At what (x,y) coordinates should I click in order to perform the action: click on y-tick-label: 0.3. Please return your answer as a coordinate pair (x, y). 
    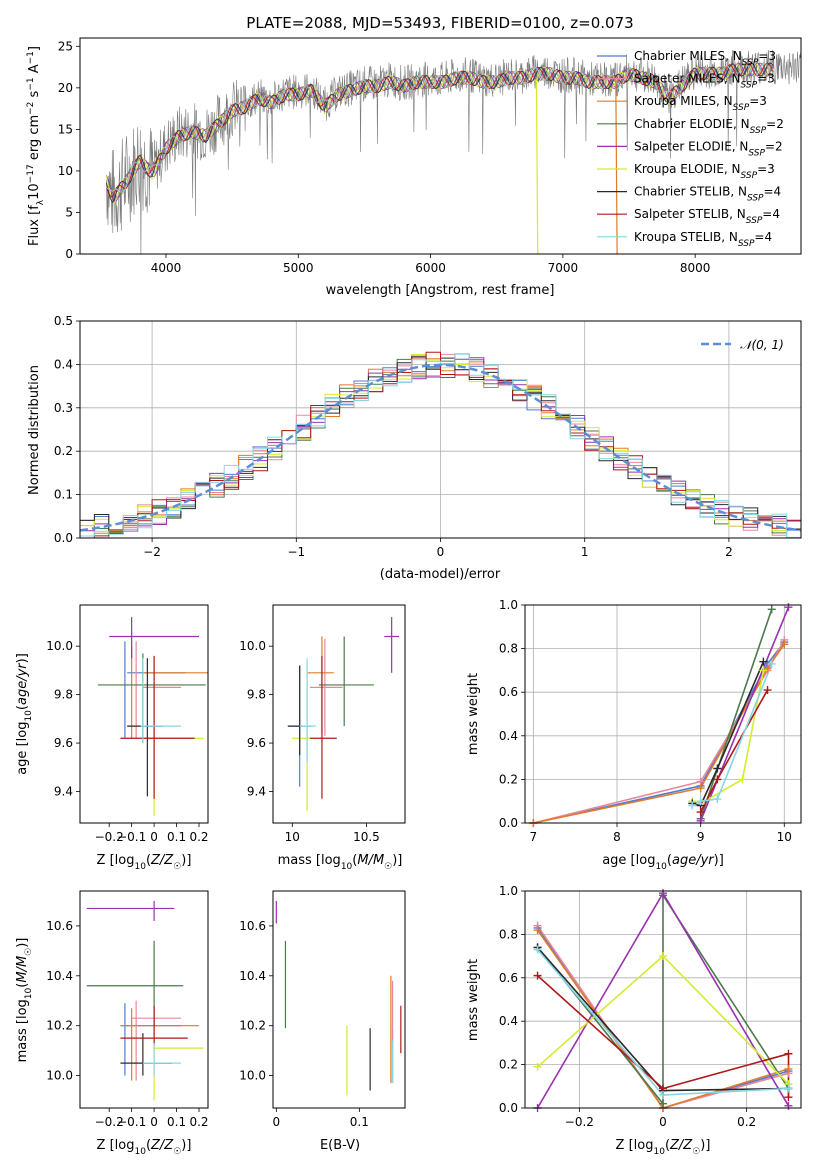
    Looking at the image, I should click on (63, 408).